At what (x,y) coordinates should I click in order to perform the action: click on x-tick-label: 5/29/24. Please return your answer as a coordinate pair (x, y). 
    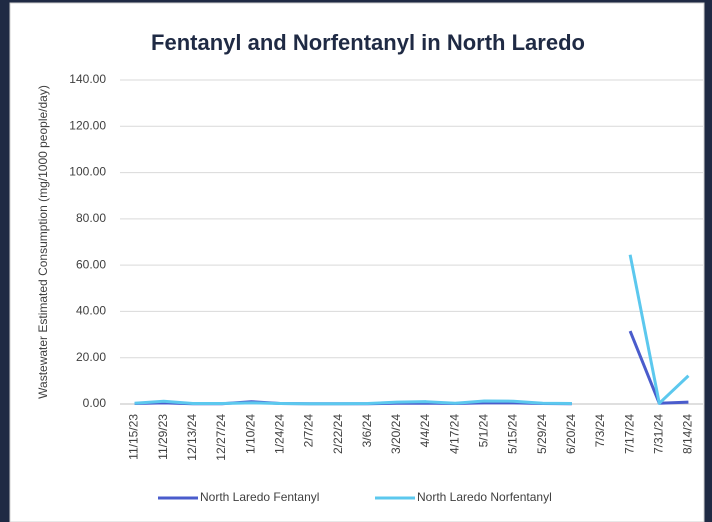
    Looking at the image, I should click on (542, 434).